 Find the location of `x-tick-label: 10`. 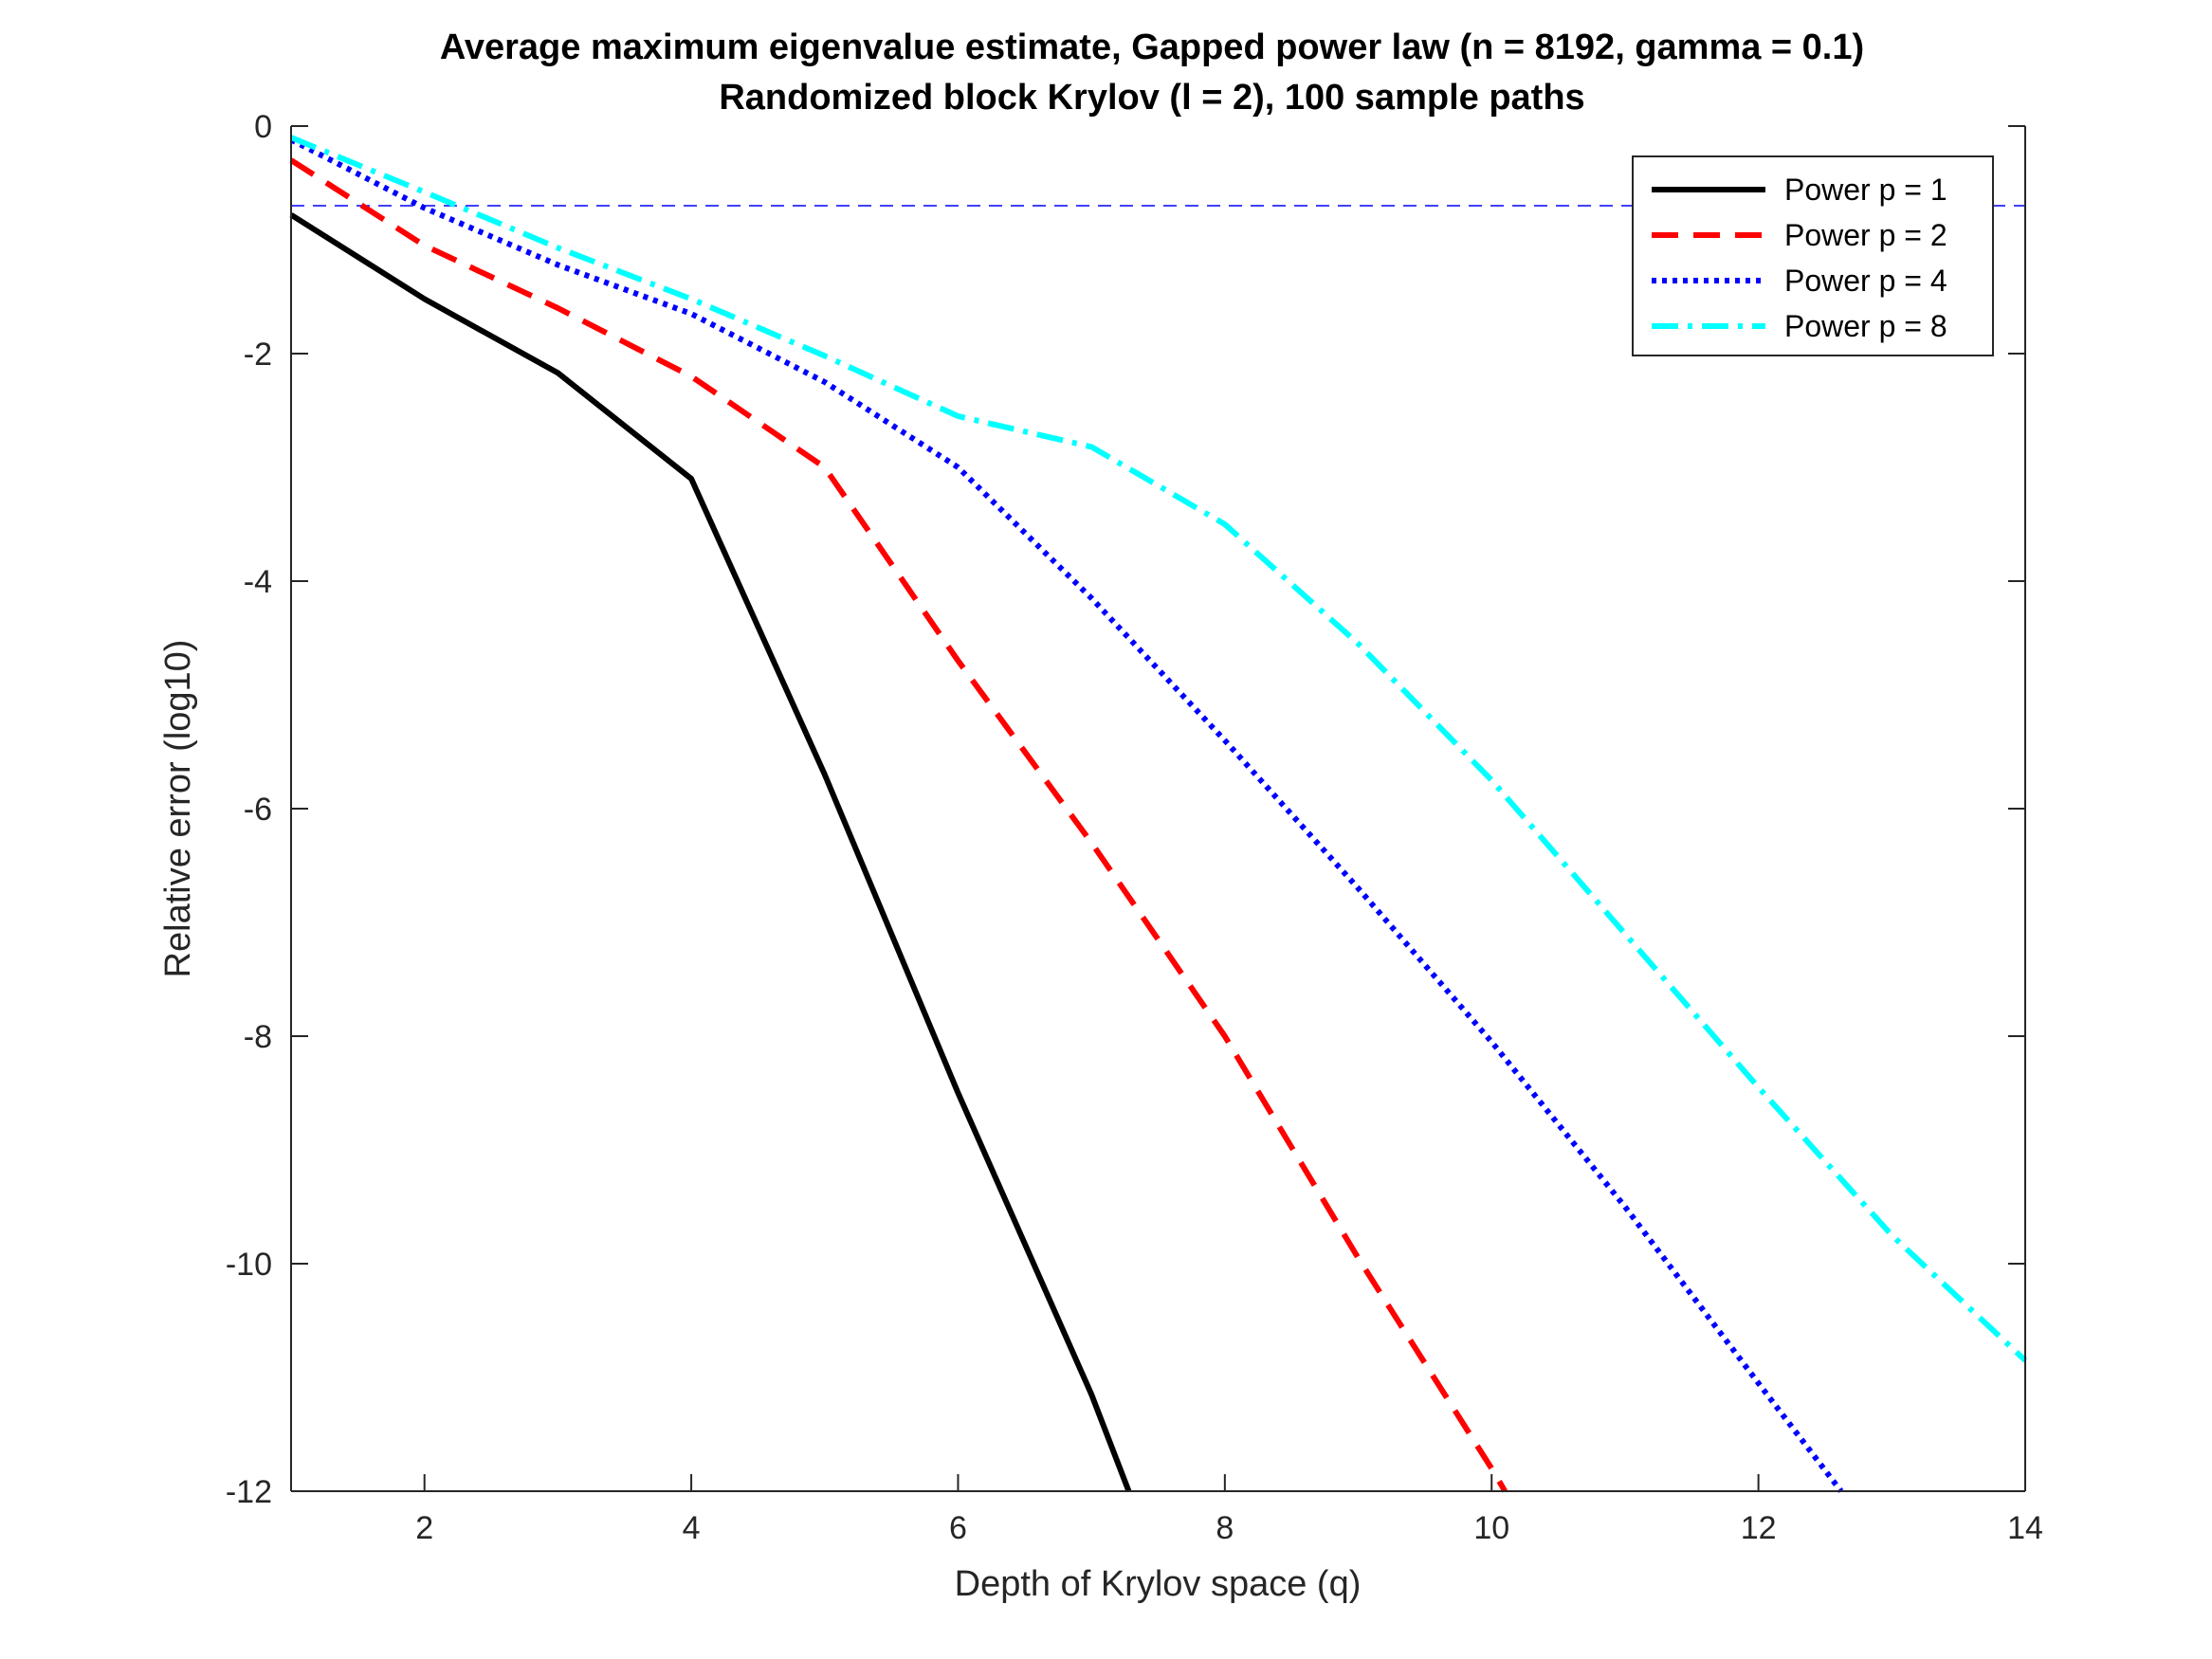

x-tick-label: 10 is located at coordinates (1491, 1528).